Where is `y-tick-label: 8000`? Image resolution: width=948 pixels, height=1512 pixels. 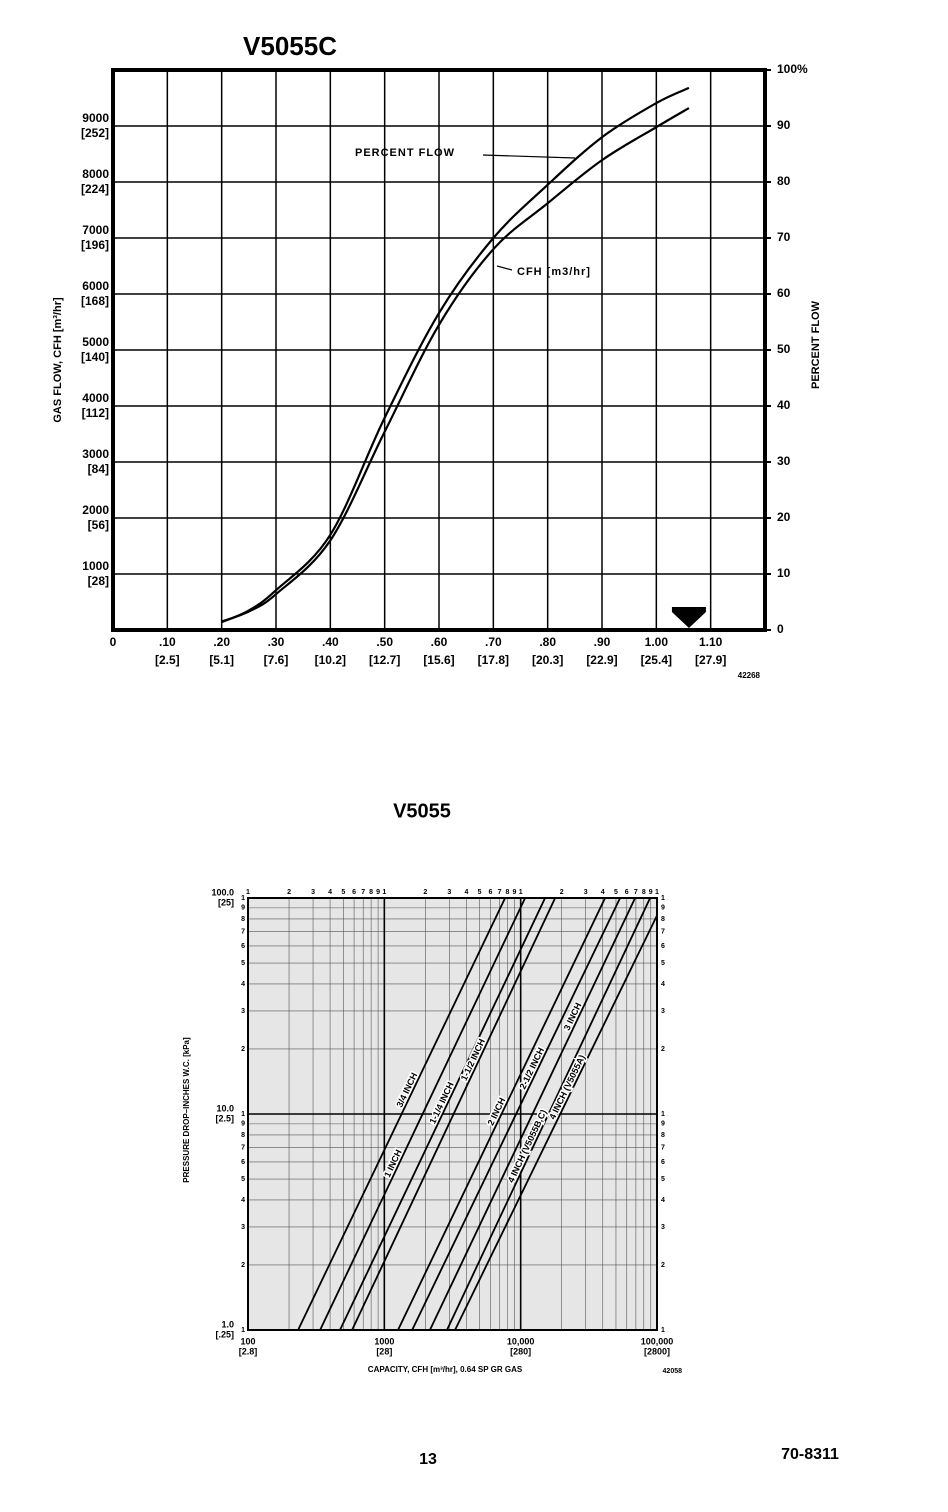 y-tick-label: 8000 is located at coordinates (95, 174).